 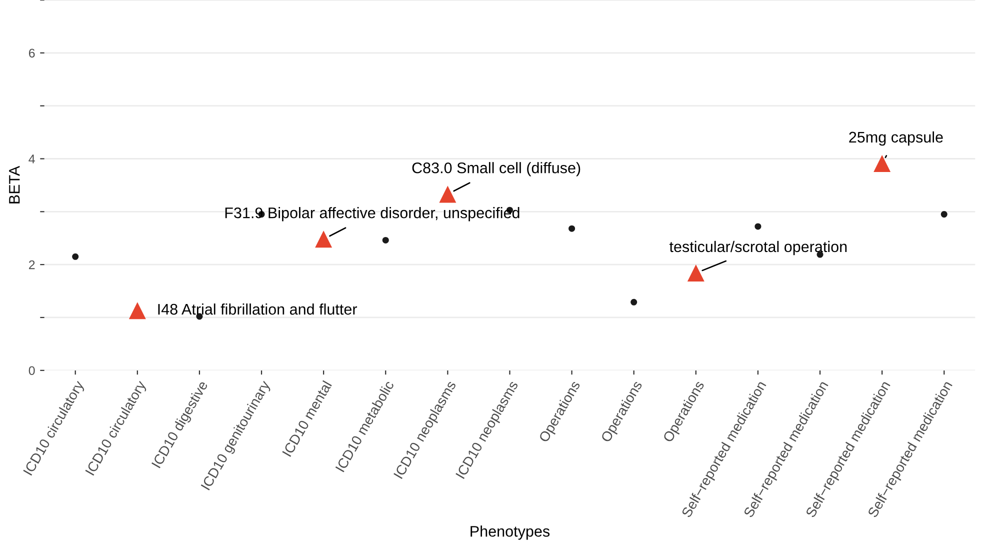 What do you see at coordinates (896, 138) in the screenshot?
I see `annotation: 25mg capsule` at bounding box center [896, 138].